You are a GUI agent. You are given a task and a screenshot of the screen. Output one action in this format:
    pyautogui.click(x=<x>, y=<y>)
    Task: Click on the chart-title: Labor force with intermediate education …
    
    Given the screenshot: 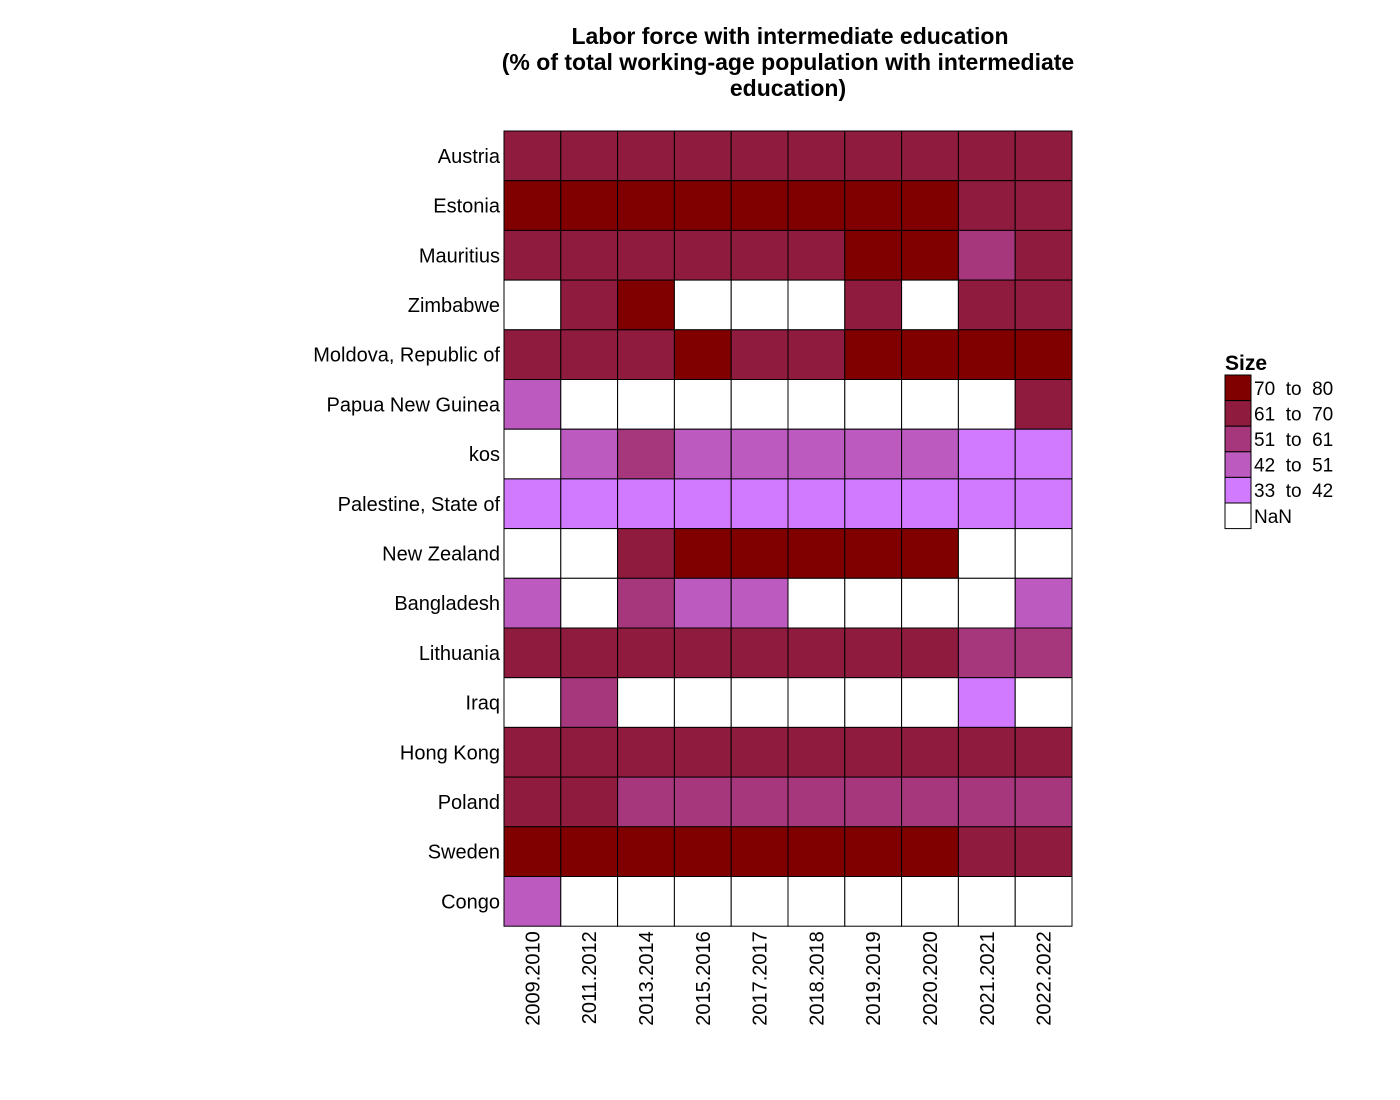 What is the action you would take?
    pyautogui.click(x=788, y=62)
    